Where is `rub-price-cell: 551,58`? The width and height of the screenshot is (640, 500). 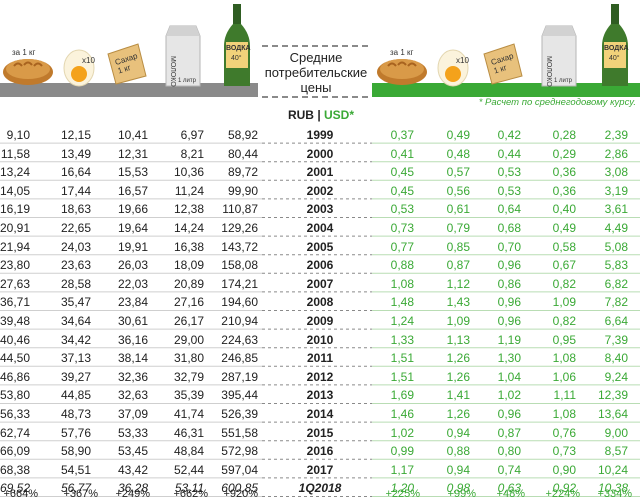
rub-price-cell: 551,58 is located at coordinates (239, 432).